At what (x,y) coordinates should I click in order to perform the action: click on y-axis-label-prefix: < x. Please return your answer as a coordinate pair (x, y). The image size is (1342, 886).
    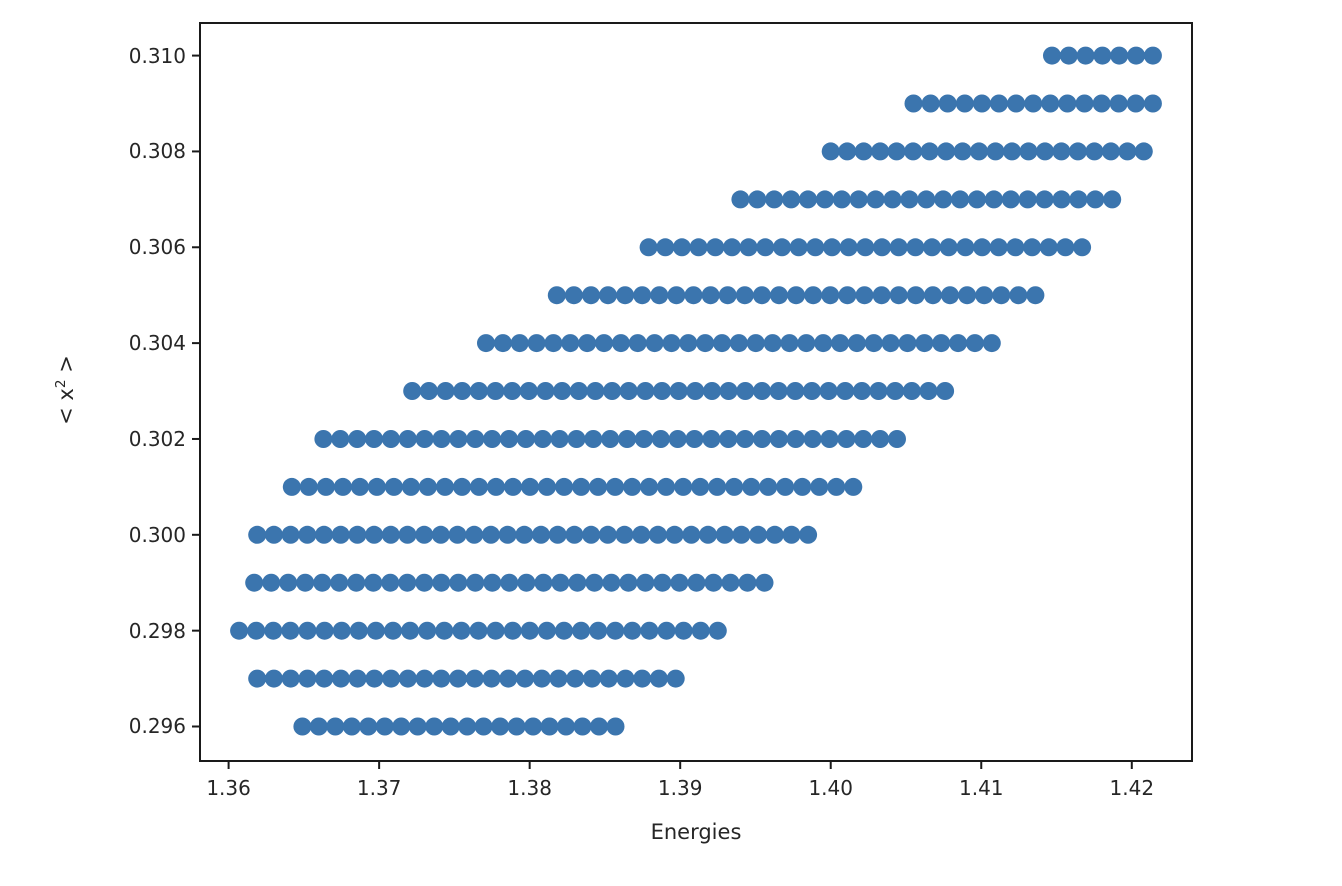
    Looking at the image, I should click on (66, 406).